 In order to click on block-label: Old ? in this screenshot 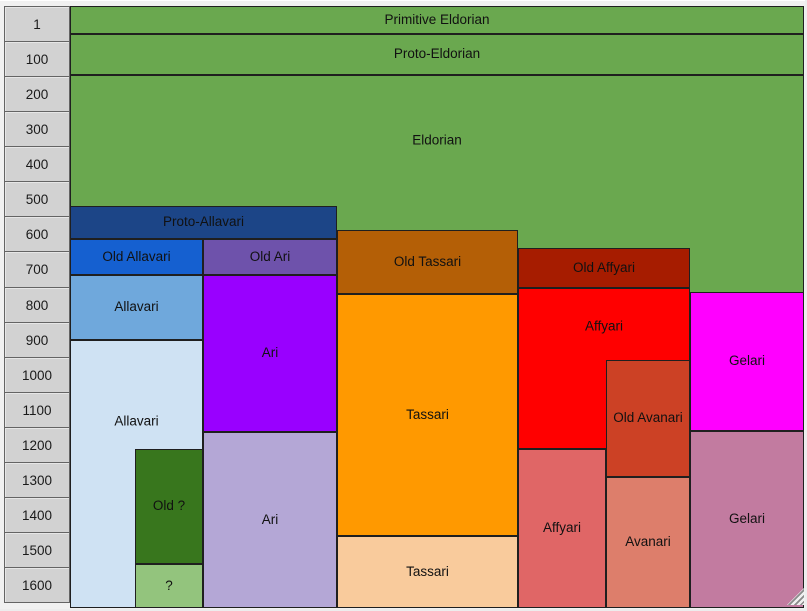, I will do `click(169, 506)`.